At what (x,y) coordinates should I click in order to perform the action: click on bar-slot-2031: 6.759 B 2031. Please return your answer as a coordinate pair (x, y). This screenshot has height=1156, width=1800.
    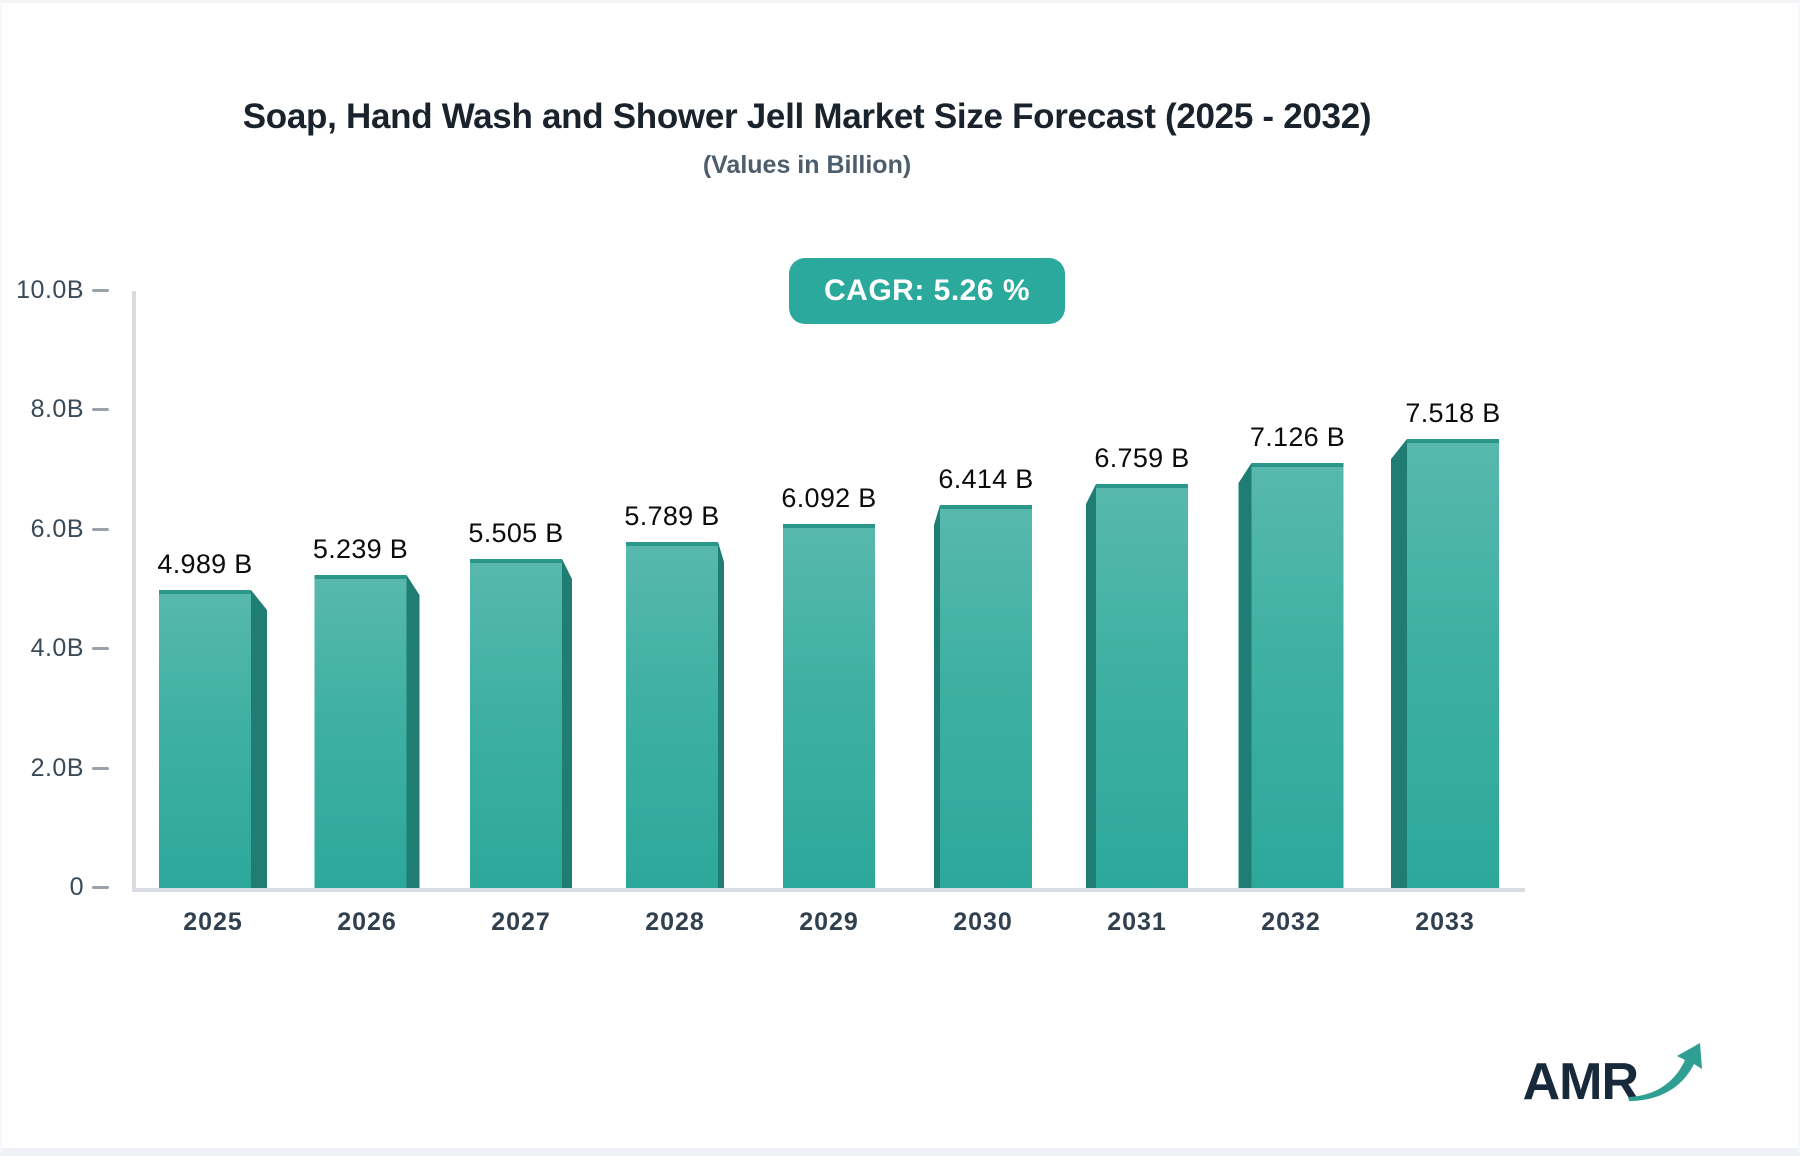
    Looking at the image, I should click on (1137, 613).